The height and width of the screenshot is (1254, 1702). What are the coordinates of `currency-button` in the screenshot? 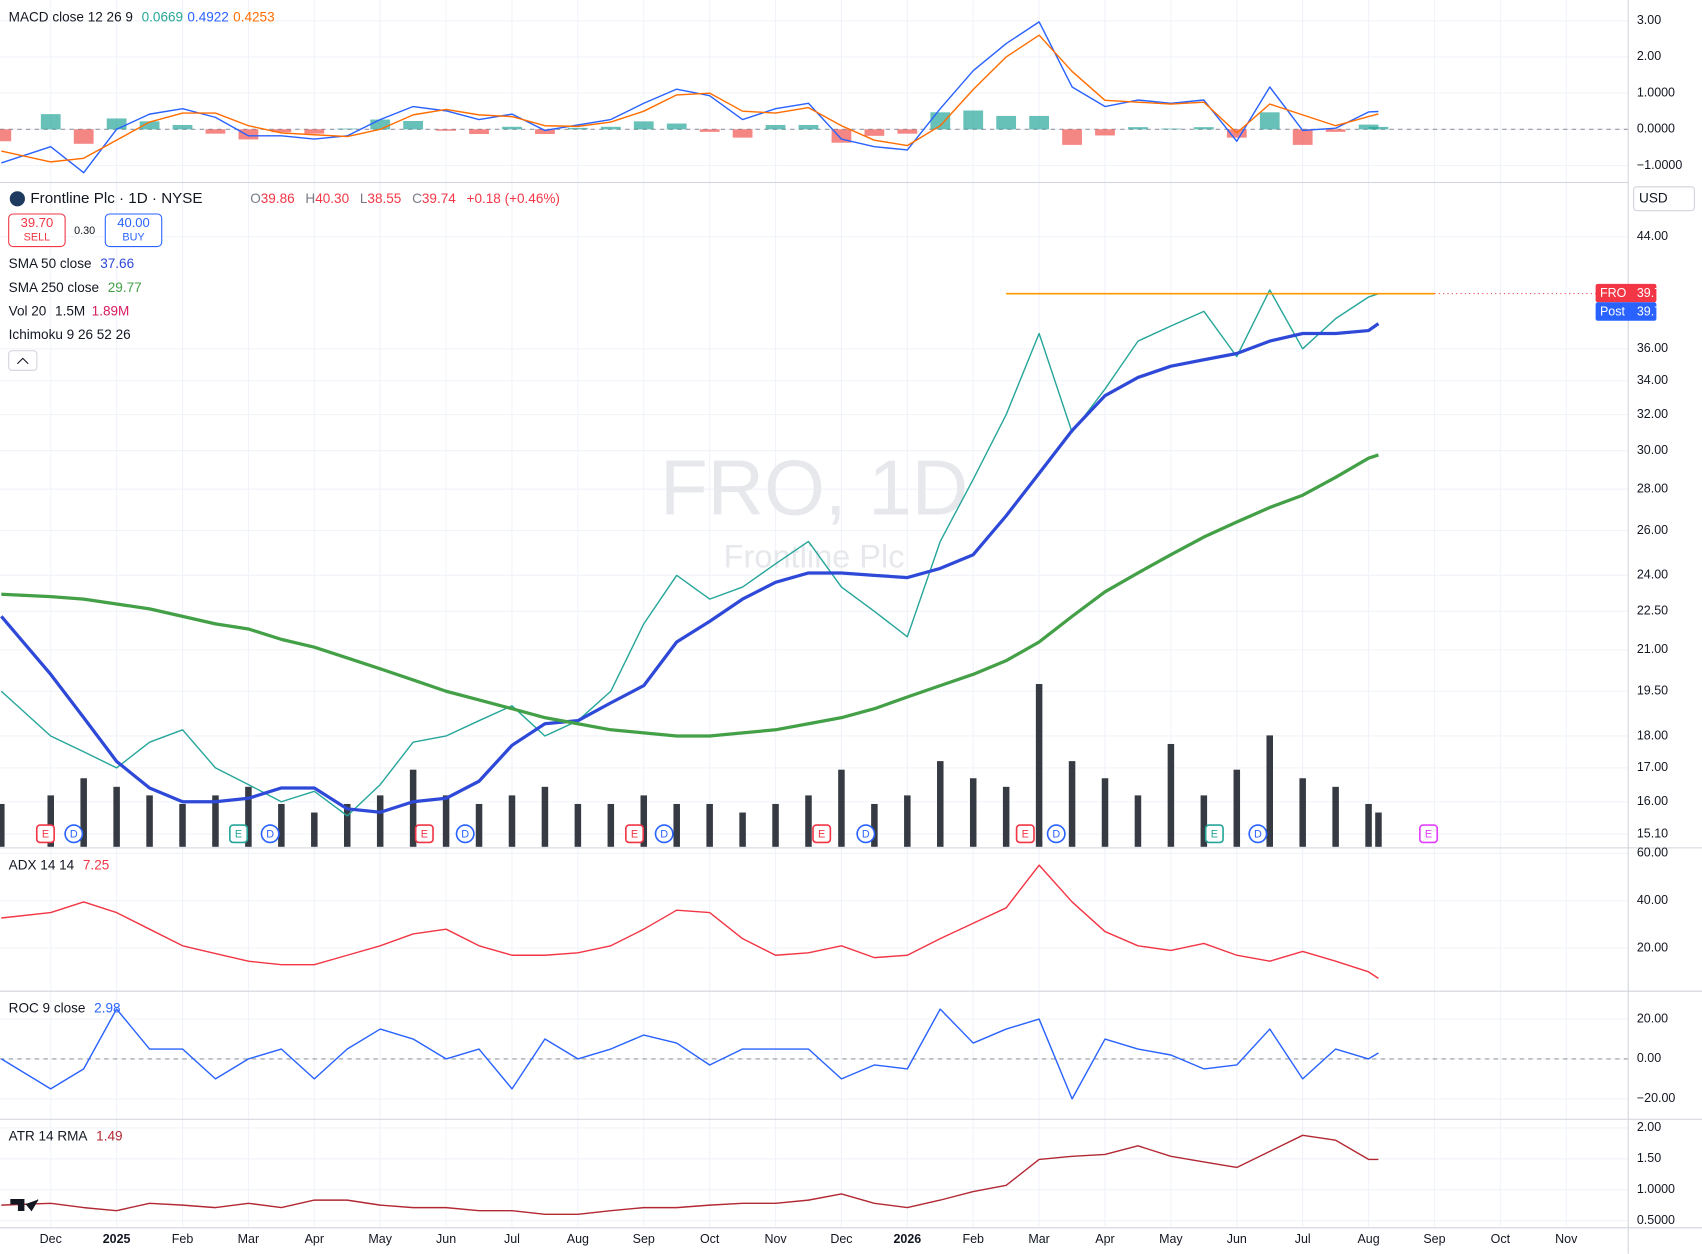 It's located at (1664, 199).